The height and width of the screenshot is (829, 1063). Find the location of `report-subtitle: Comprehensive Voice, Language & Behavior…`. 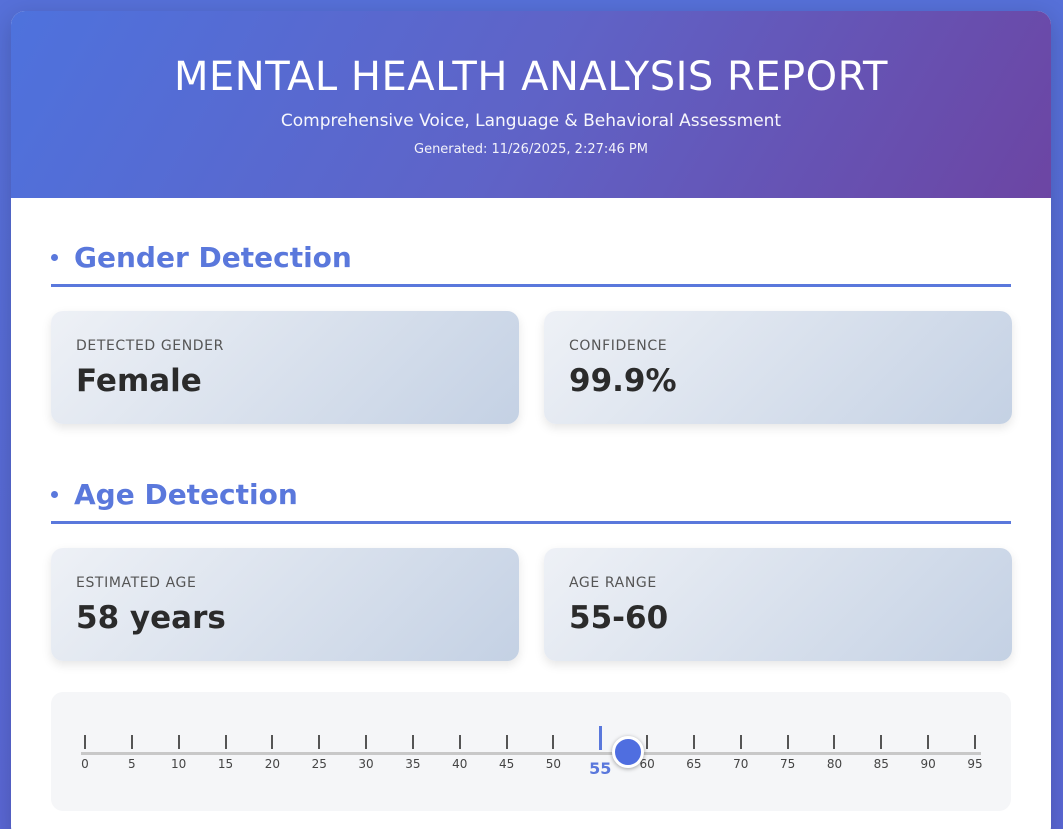

report-subtitle: Comprehensive Voice, Language & Behavior… is located at coordinates (531, 121).